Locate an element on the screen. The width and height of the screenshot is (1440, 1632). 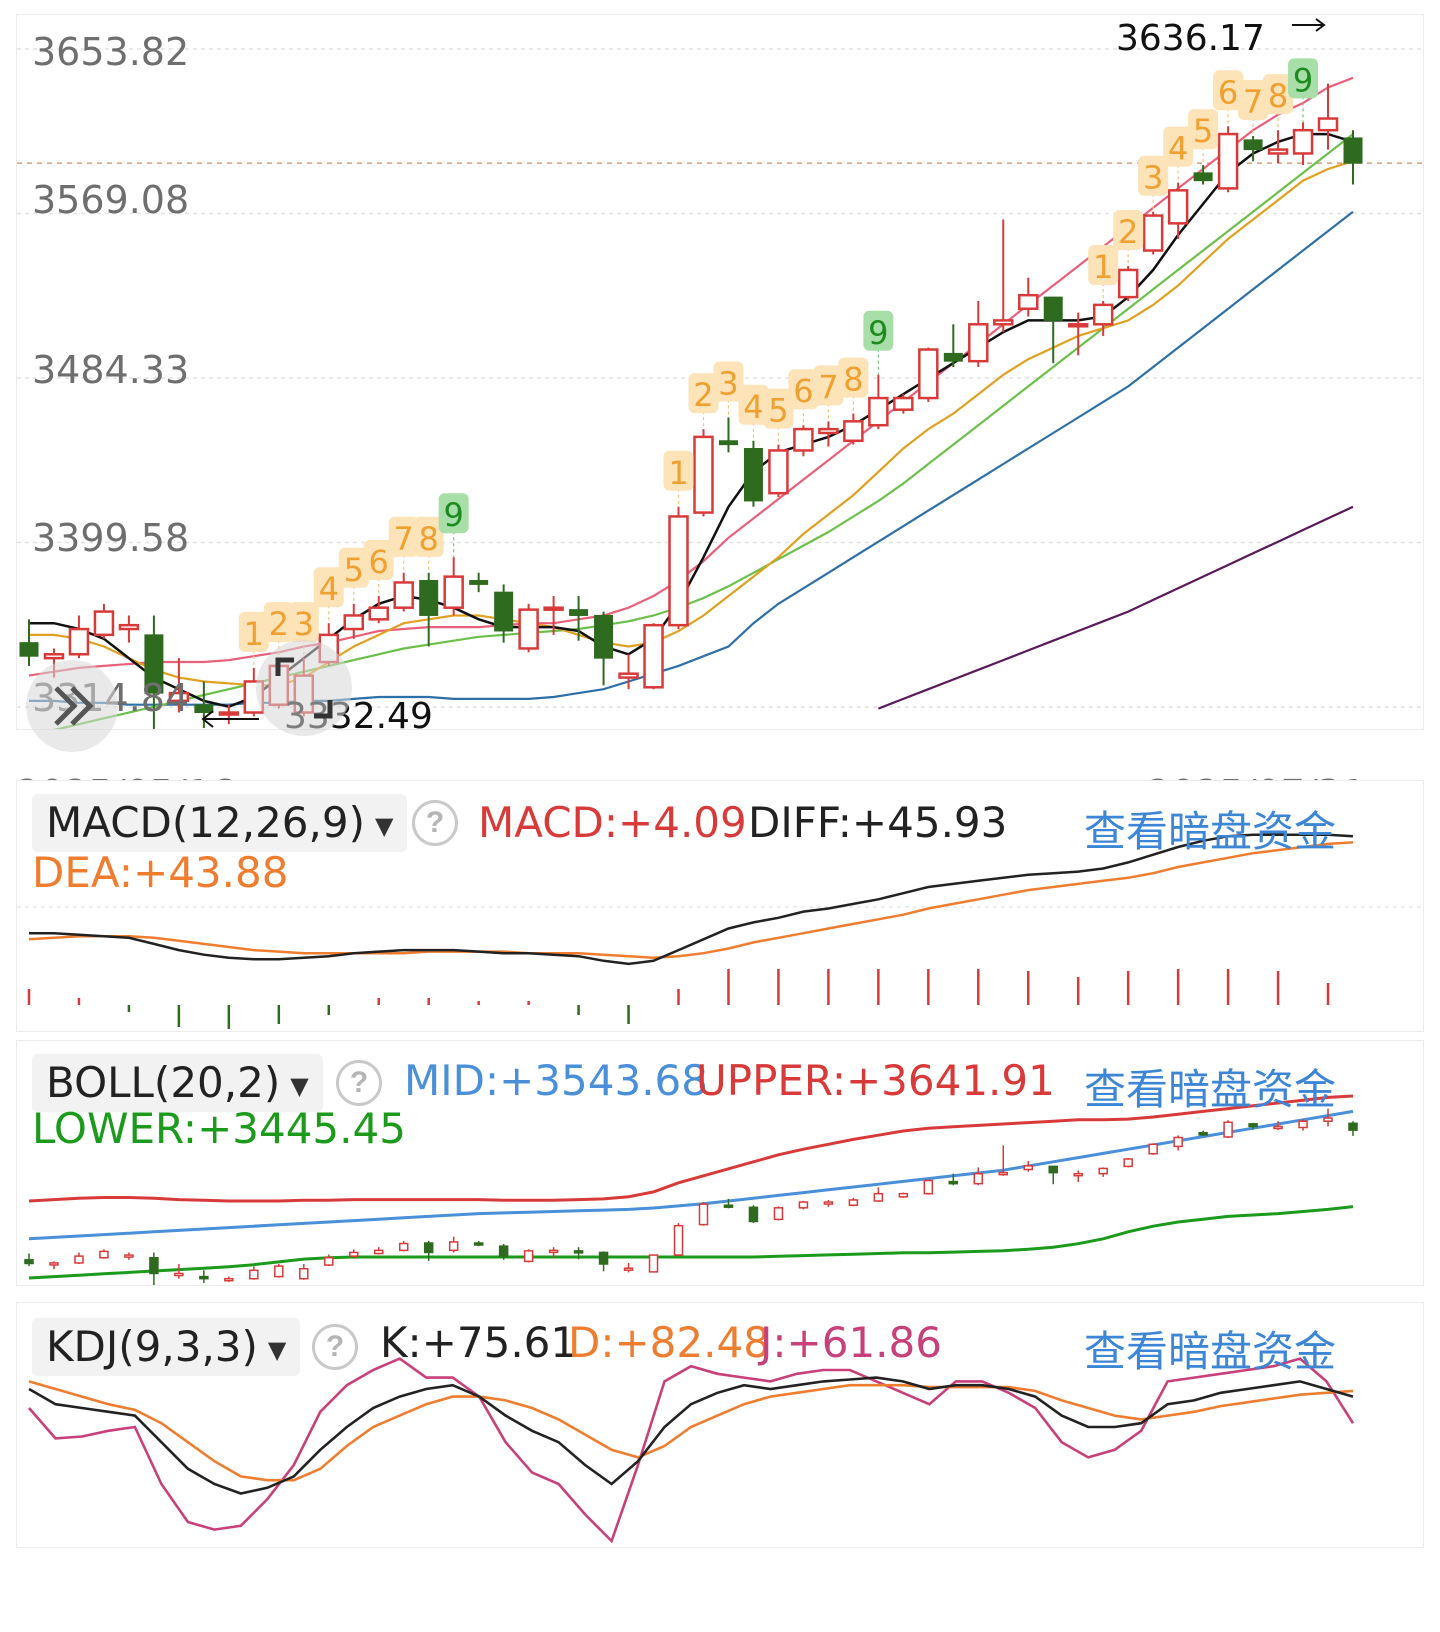
boll-selector: BOLL(20,2) ▼ is located at coordinates (177, 1083).